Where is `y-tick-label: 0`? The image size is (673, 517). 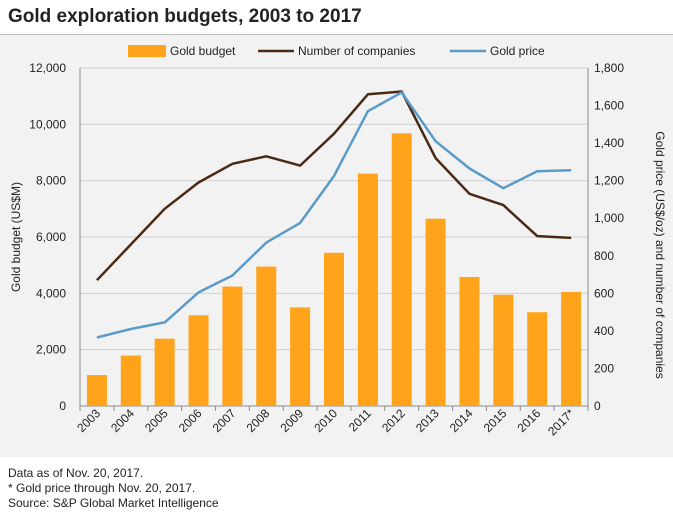 y-tick-label: 0 is located at coordinates (62, 406).